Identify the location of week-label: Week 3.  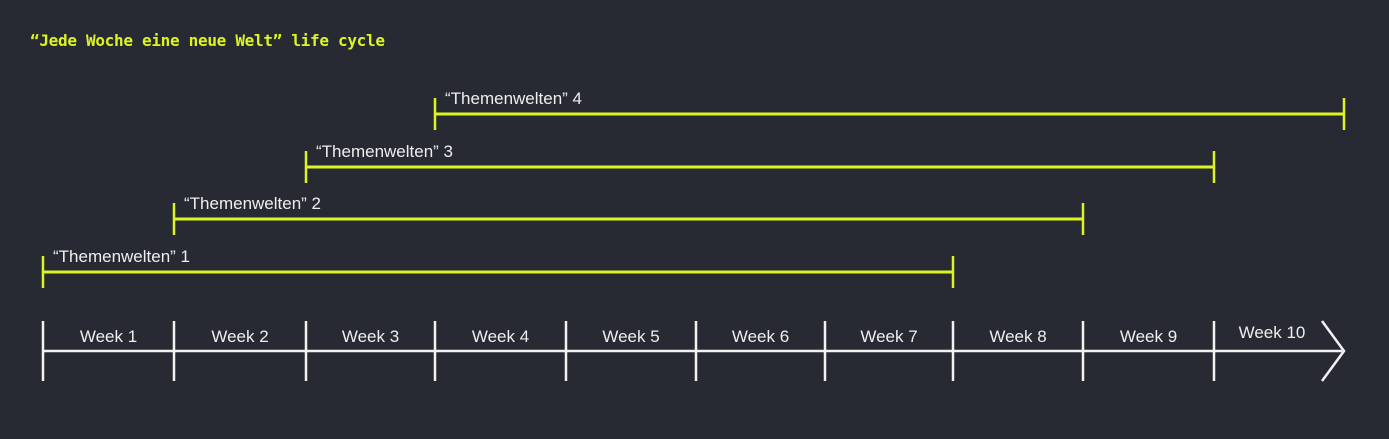
(370, 336).